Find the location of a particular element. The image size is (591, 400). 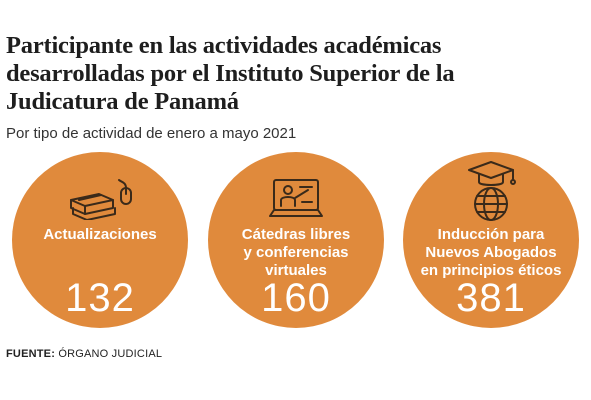

card-label-line: Actualizaciones is located at coordinates (100, 234).